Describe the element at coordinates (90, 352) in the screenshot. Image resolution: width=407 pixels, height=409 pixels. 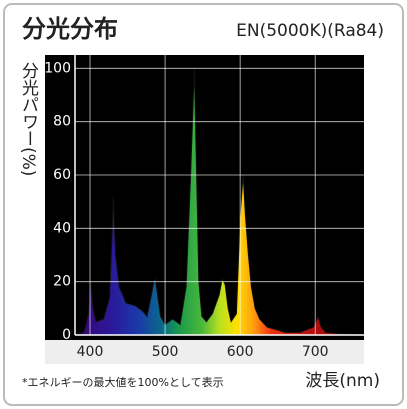
I see `x-tick-label: 400` at that location.